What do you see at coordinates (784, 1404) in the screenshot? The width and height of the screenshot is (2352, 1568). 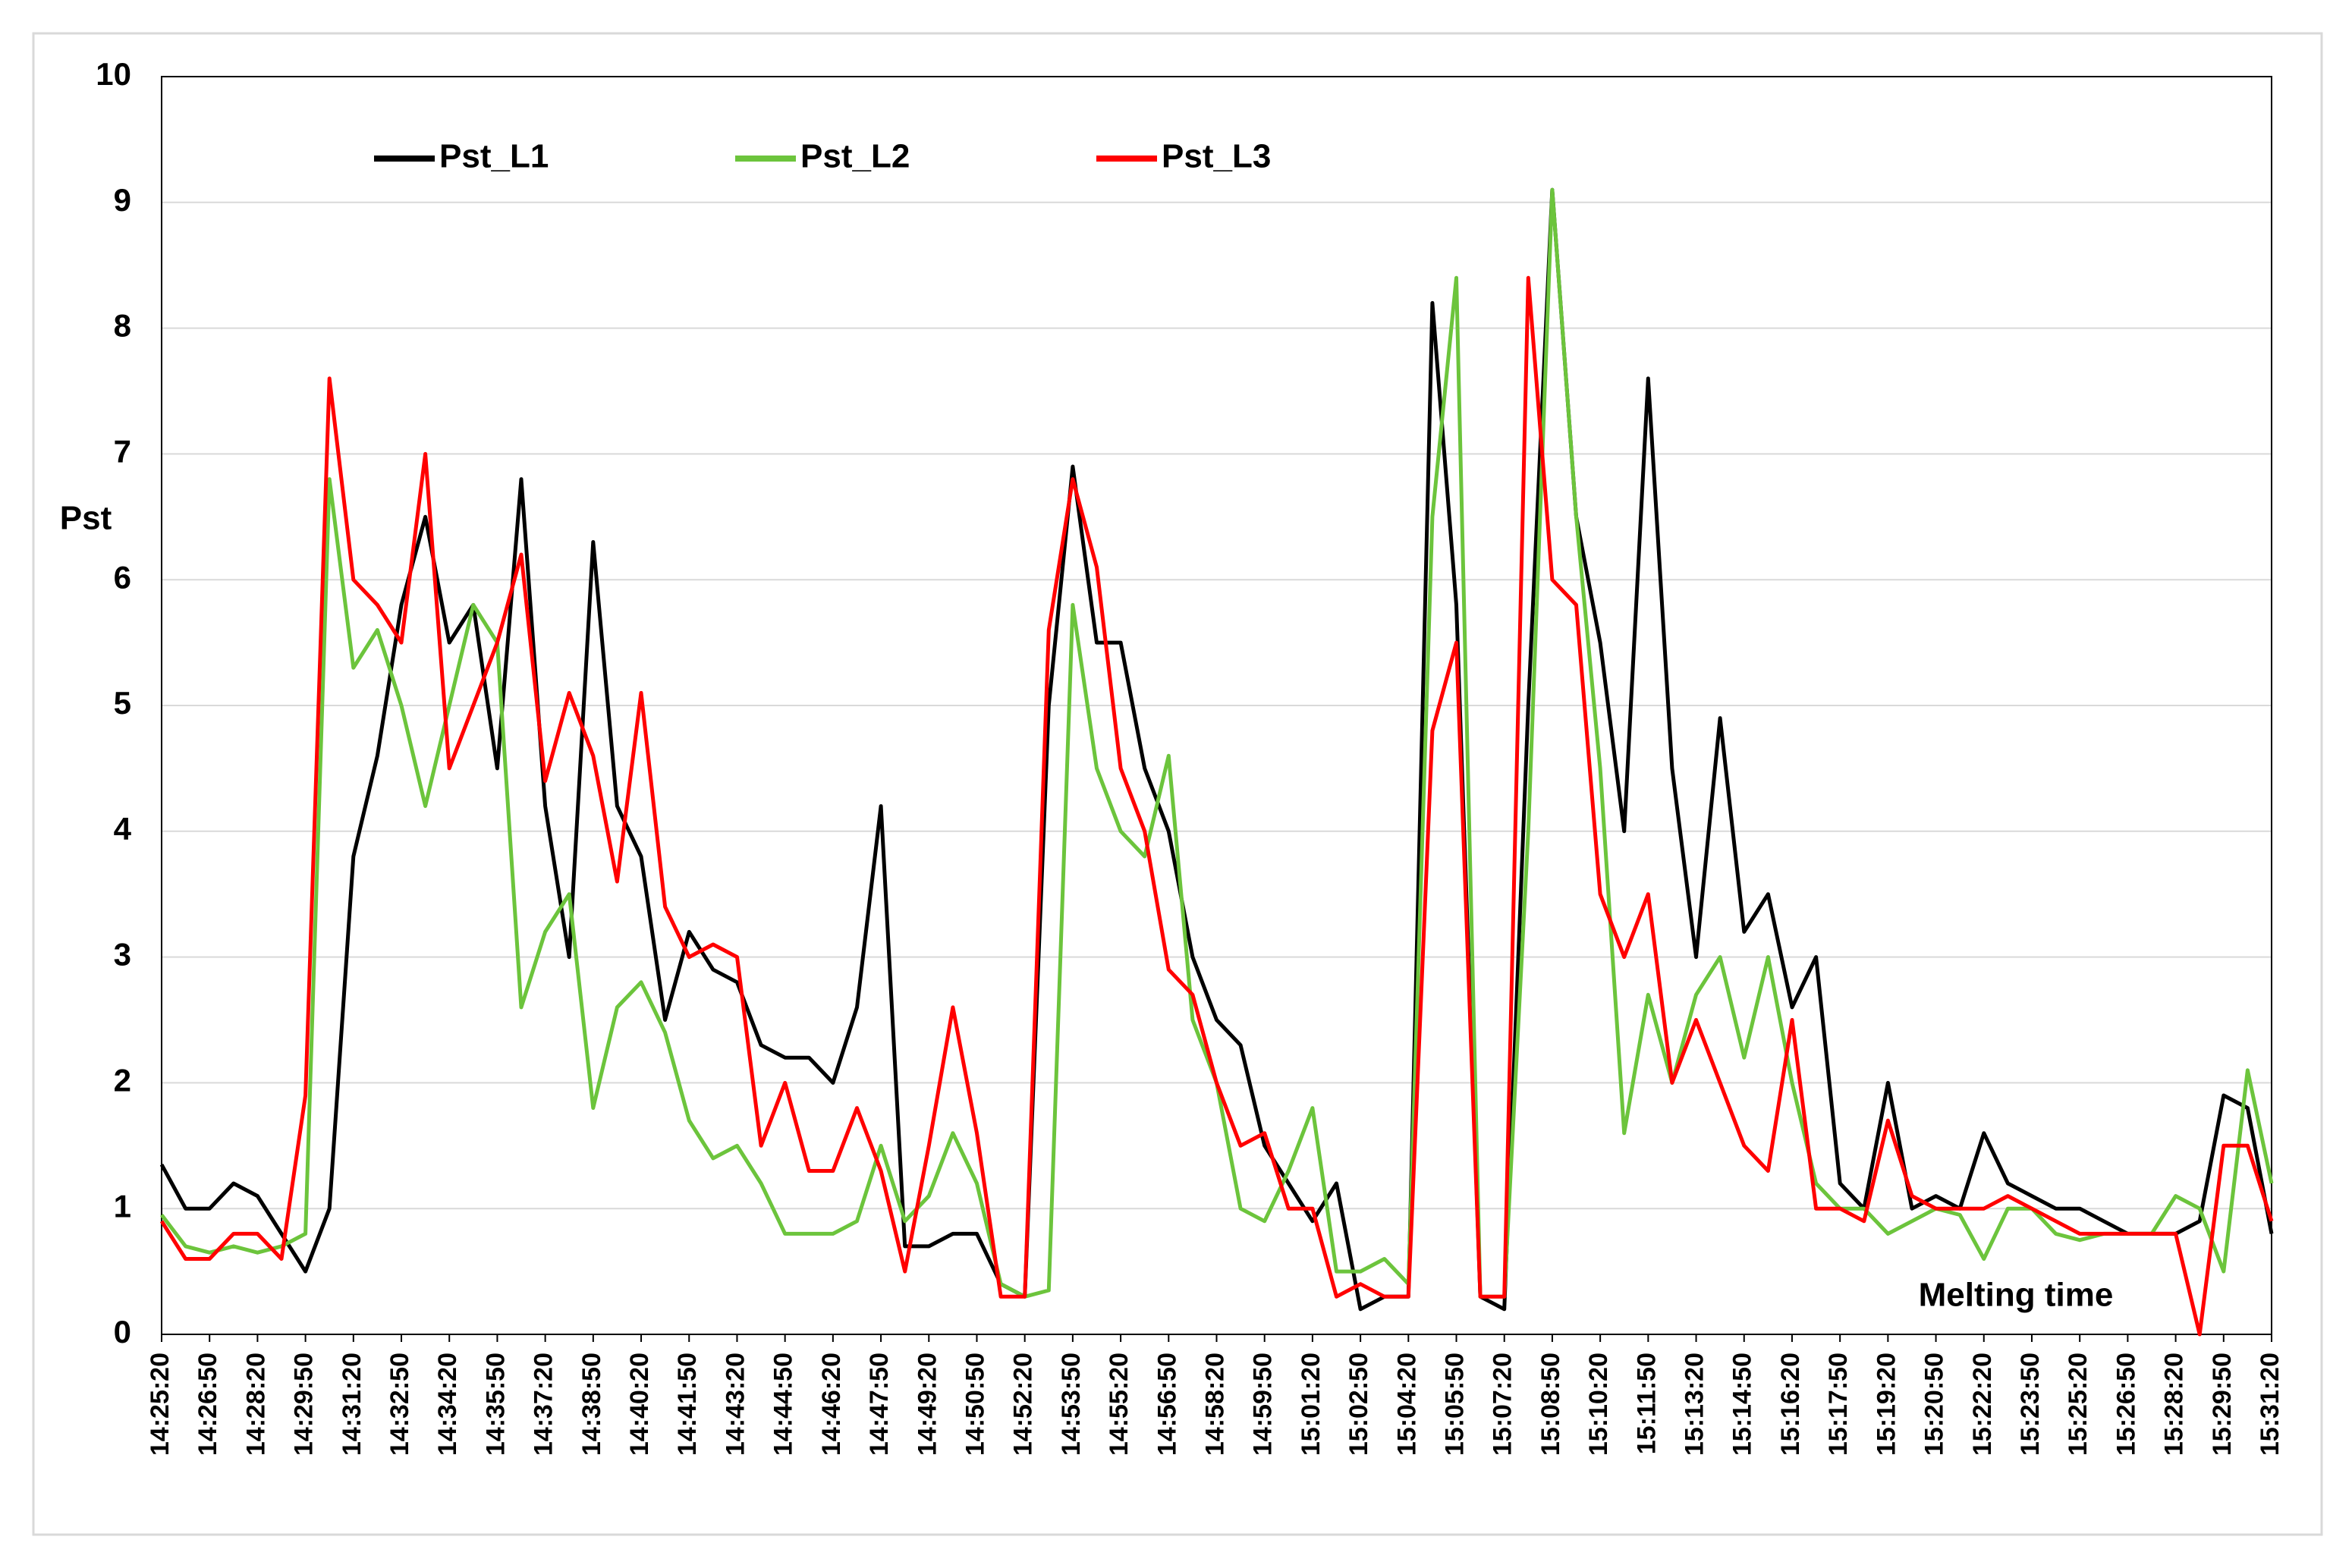 I see `x-tick-label: 14:44:50` at bounding box center [784, 1404].